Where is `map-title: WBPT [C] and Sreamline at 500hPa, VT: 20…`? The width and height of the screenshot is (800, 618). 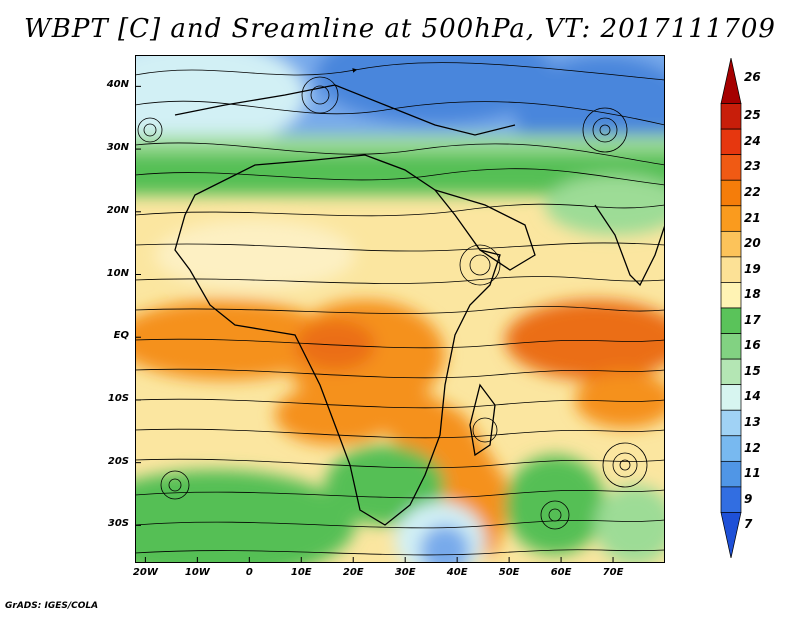 map-title: WBPT [C] and Sreamline at 500hPa, VT: 20… is located at coordinates (400, 29).